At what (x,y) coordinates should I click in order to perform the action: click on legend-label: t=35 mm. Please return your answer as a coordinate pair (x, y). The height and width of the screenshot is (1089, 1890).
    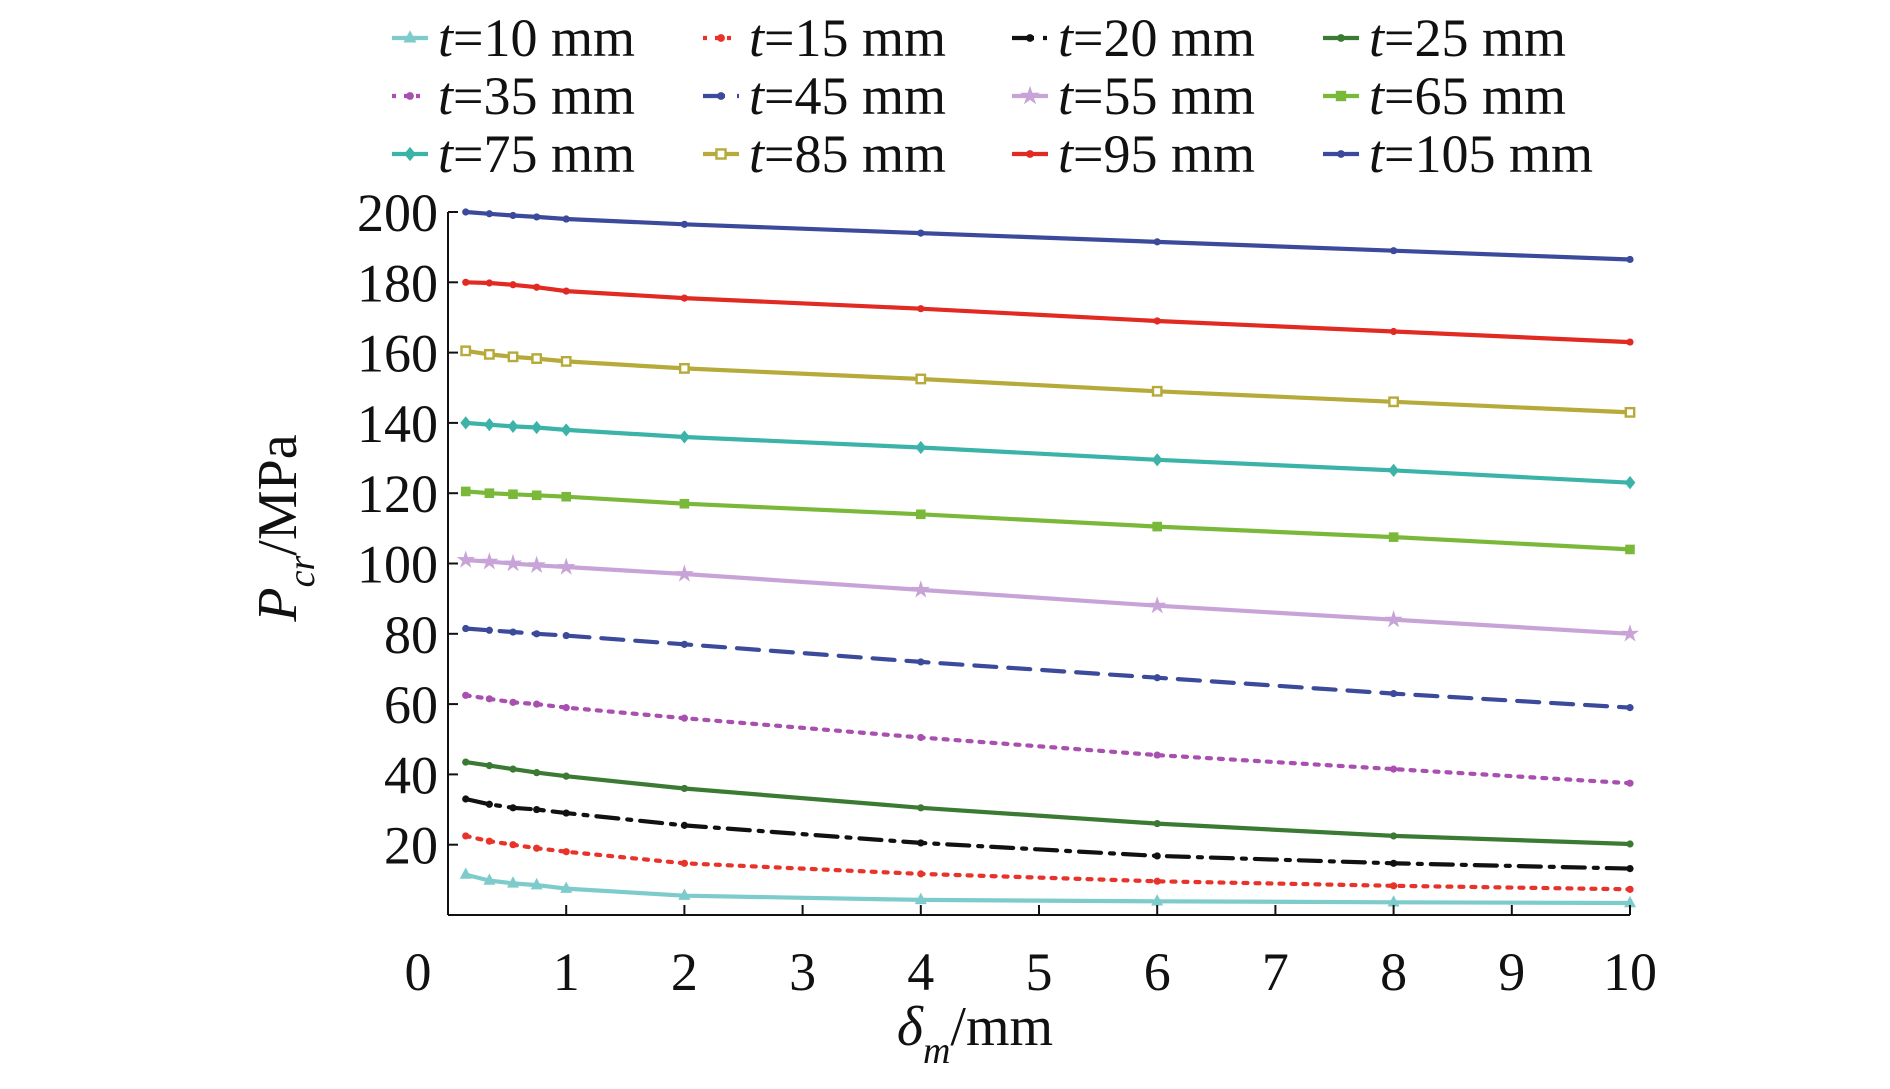
    Looking at the image, I should click on (536, 96).